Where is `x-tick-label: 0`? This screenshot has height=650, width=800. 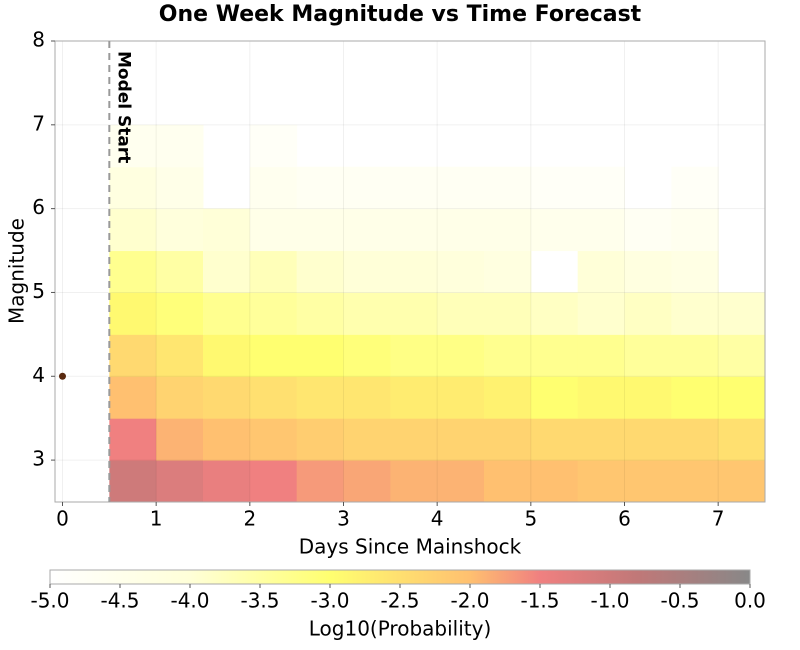 x-tick-label: 0 is located at coordinates (62, 519).